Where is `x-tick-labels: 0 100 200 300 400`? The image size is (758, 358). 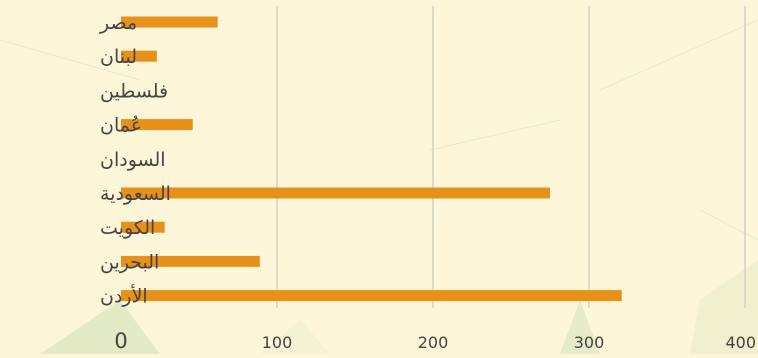 x-tick-labels: 0 100 200 300 400 is located at coordinates (435, 341).